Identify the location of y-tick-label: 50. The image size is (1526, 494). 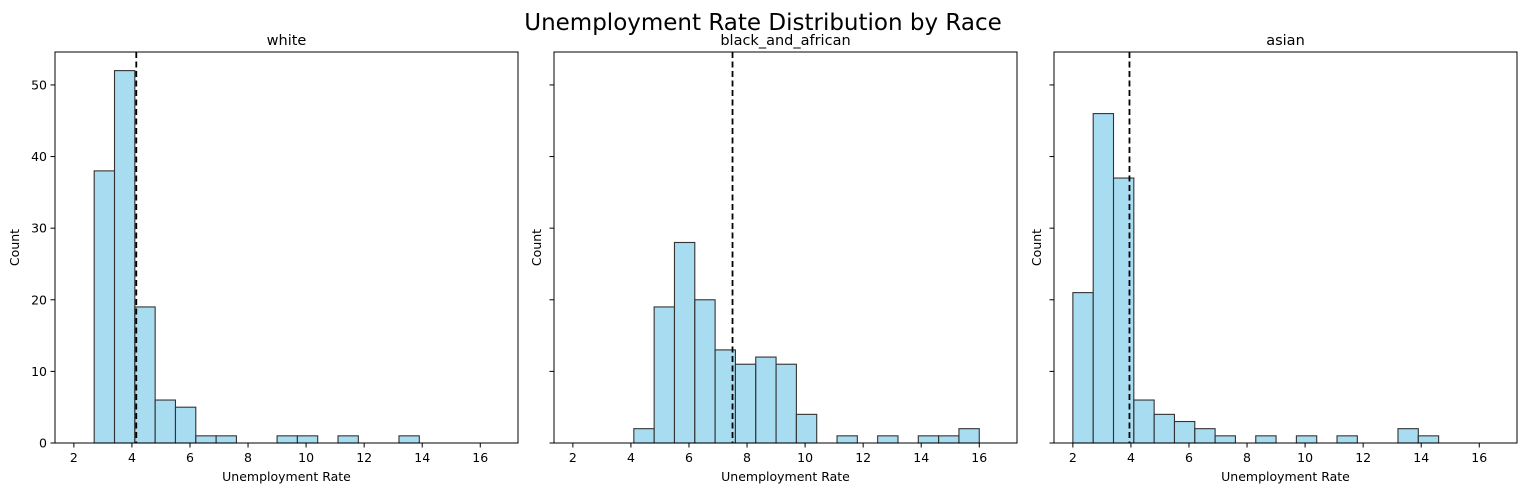
(39, 84).